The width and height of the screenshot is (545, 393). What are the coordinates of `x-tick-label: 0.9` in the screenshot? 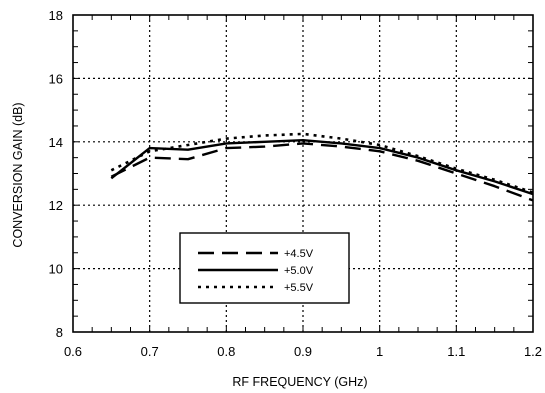 It's located at (303, 351).